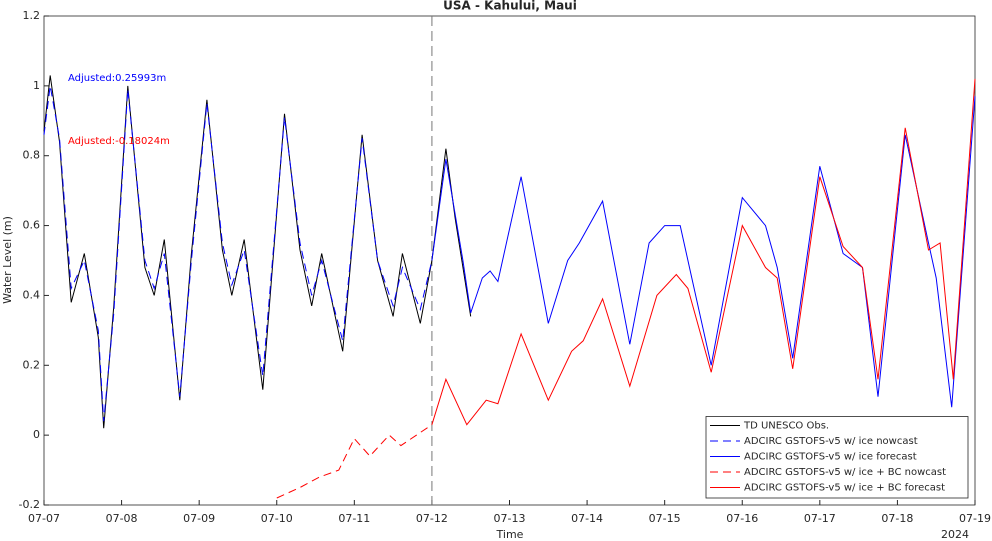 This screenshot has height=541, width=992. What do you see at coordinates (199, 518) in the screenshot?
I see `x-tick-label: 07-09` at bounding box center [199, 518].